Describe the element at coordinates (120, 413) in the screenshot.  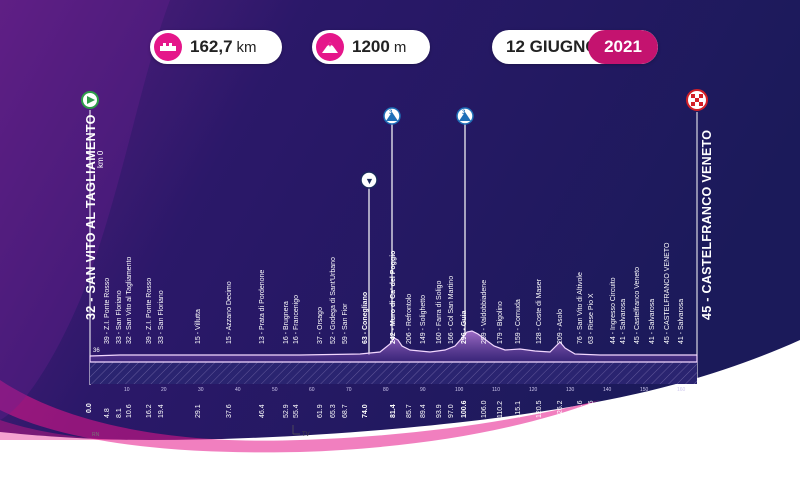
I see `town-km: 8.1` at that location.